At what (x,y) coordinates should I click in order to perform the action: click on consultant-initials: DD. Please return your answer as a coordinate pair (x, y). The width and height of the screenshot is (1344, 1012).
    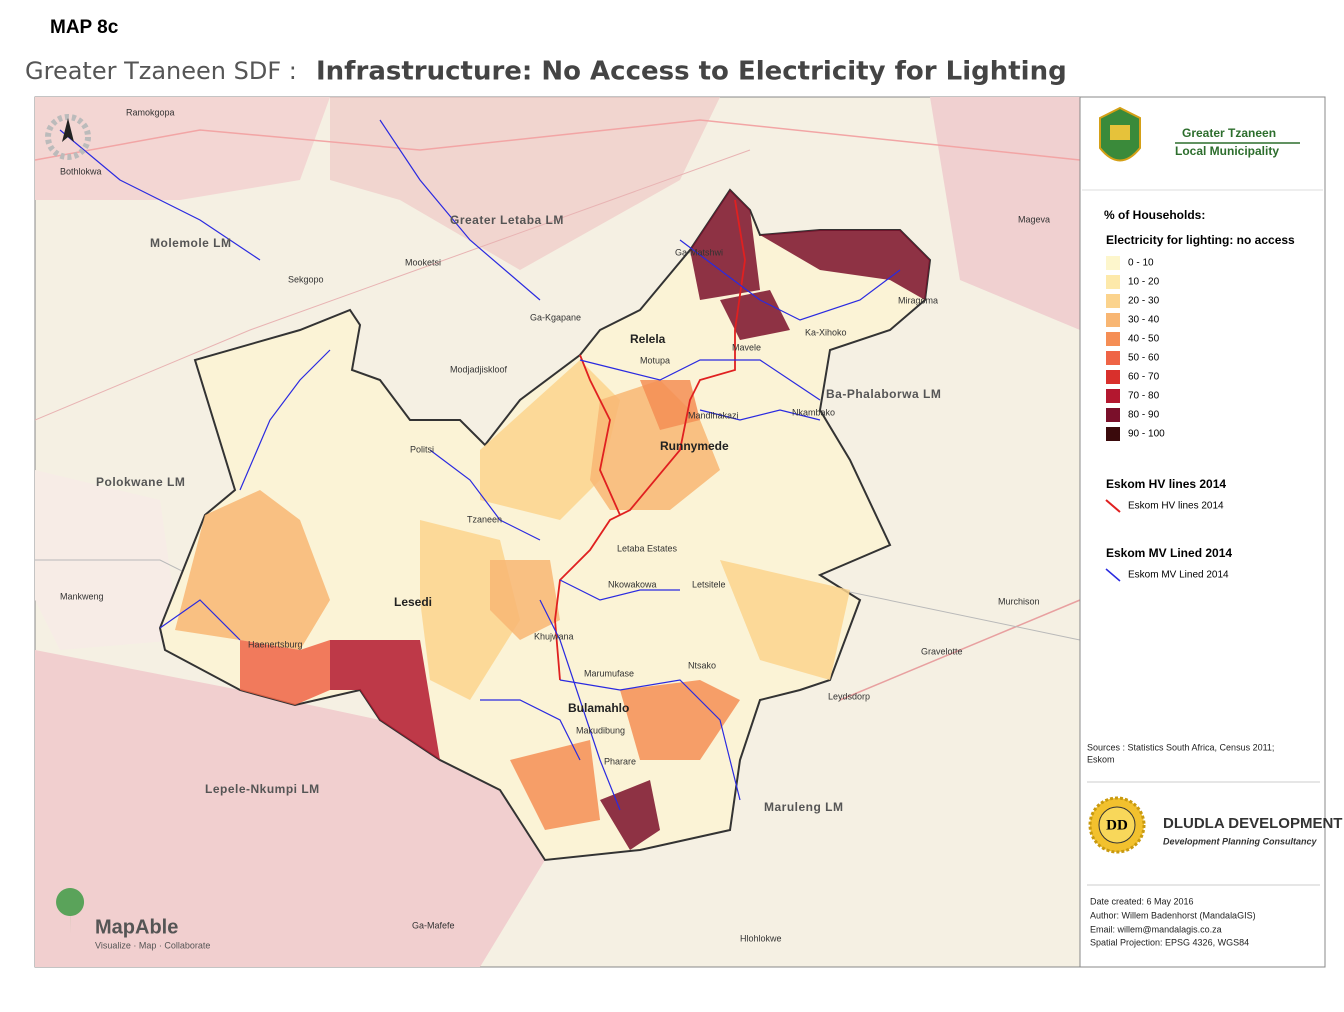
    Looking at the image, I should click on (1117, 825).